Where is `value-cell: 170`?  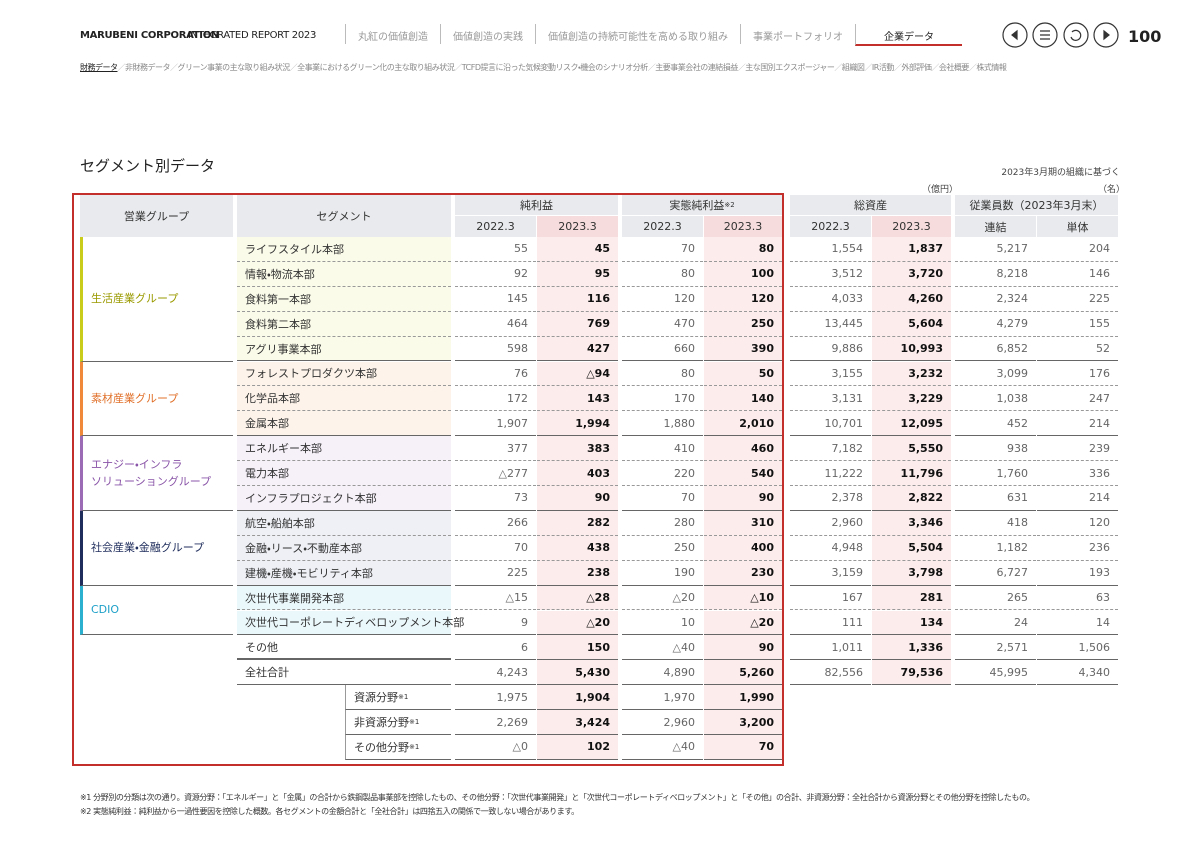 value-cell: 170 is located at coordinates (662, 399).